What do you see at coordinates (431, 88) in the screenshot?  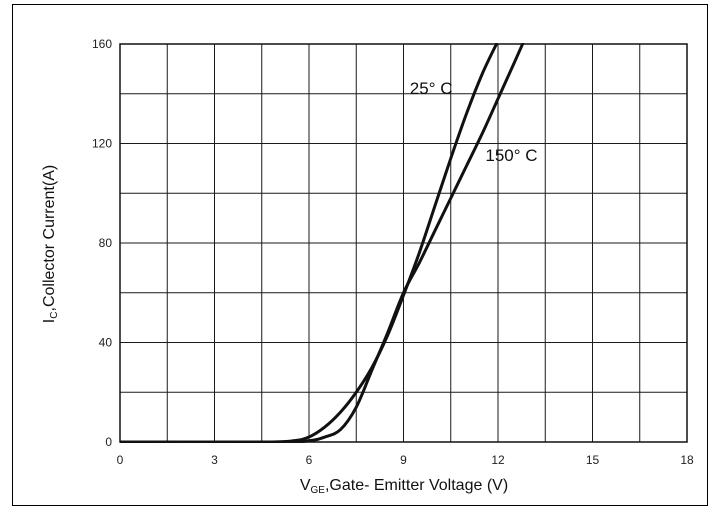 I see `series-annotation-0: 25° C` at bounding box center [431, 88].